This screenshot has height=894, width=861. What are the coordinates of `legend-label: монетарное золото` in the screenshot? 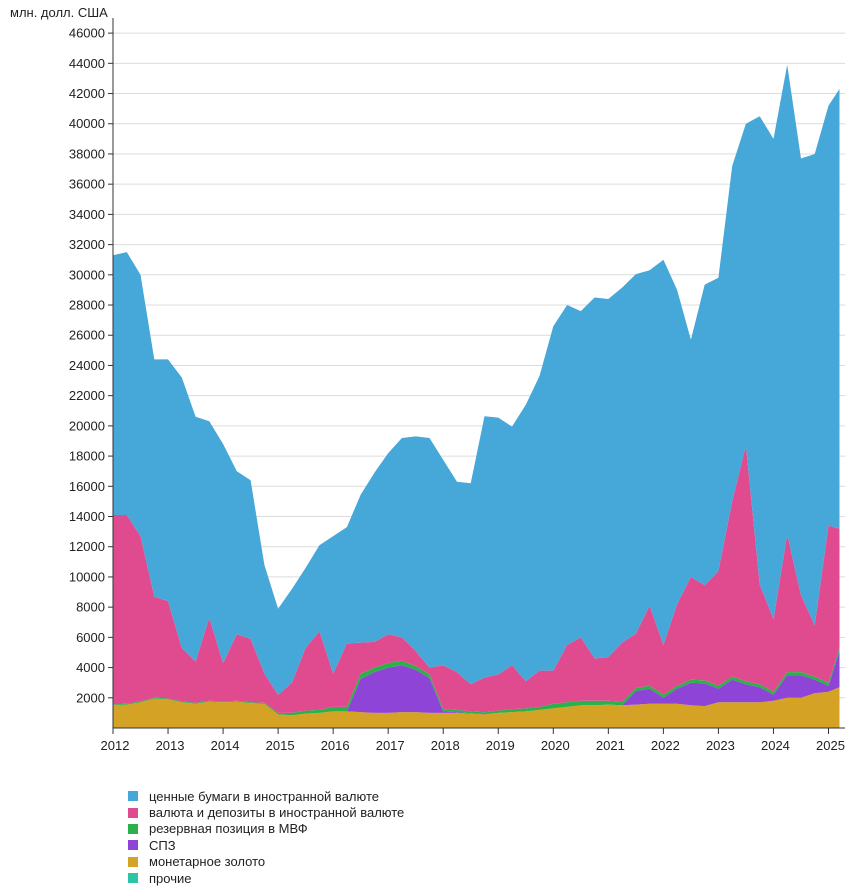 It's located at (207, 862).